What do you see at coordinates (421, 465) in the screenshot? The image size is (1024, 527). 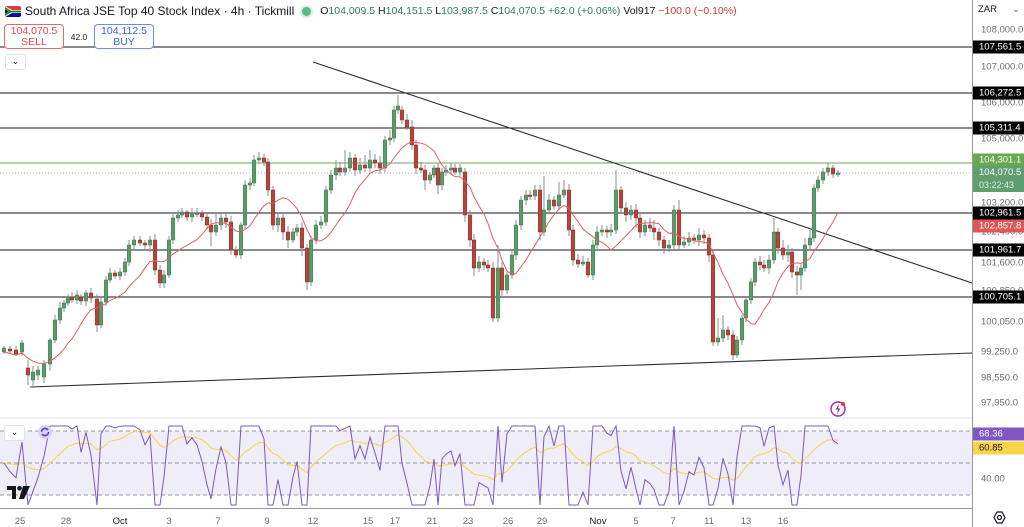 I see `rsi-line` at bounding box center [421, 465].